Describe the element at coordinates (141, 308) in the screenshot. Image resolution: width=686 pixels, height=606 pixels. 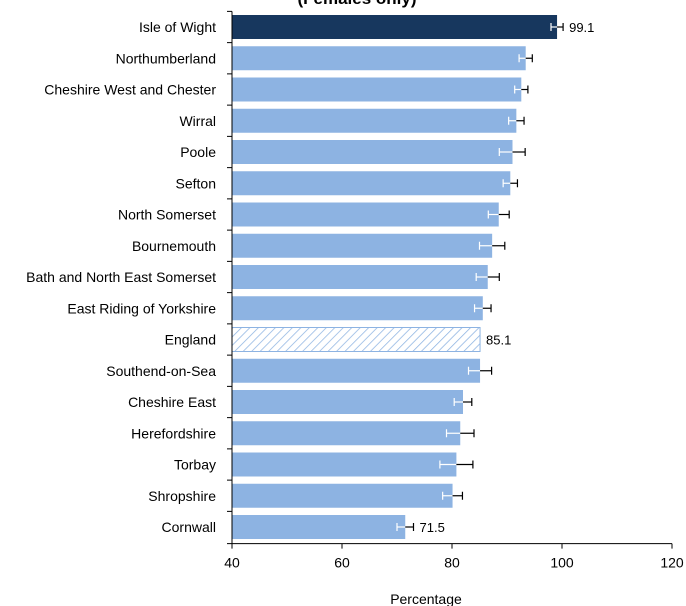
I see `category-label: East Riding of Yorkshire` at that location.